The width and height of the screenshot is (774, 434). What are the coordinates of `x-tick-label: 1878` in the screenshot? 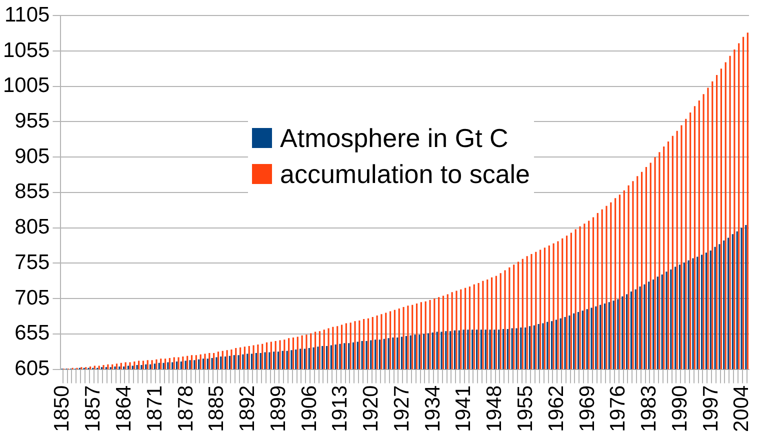 It's located at (186, 408).